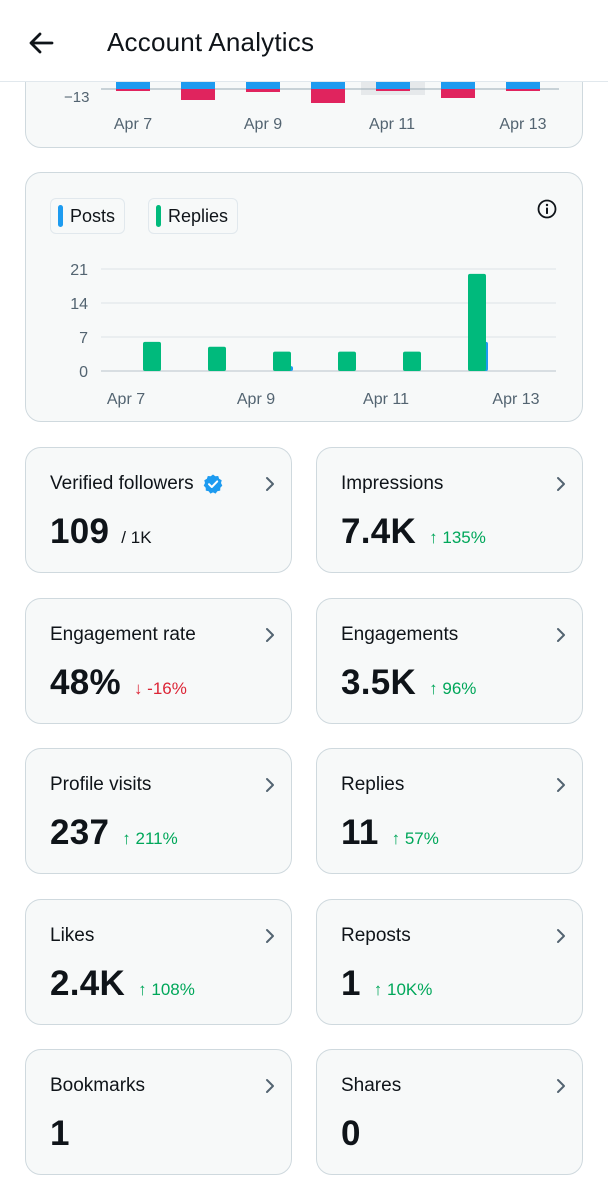 The image size is (608, 1200). I want to click on stat-delta: ↓ -16%, so click(160, 688).